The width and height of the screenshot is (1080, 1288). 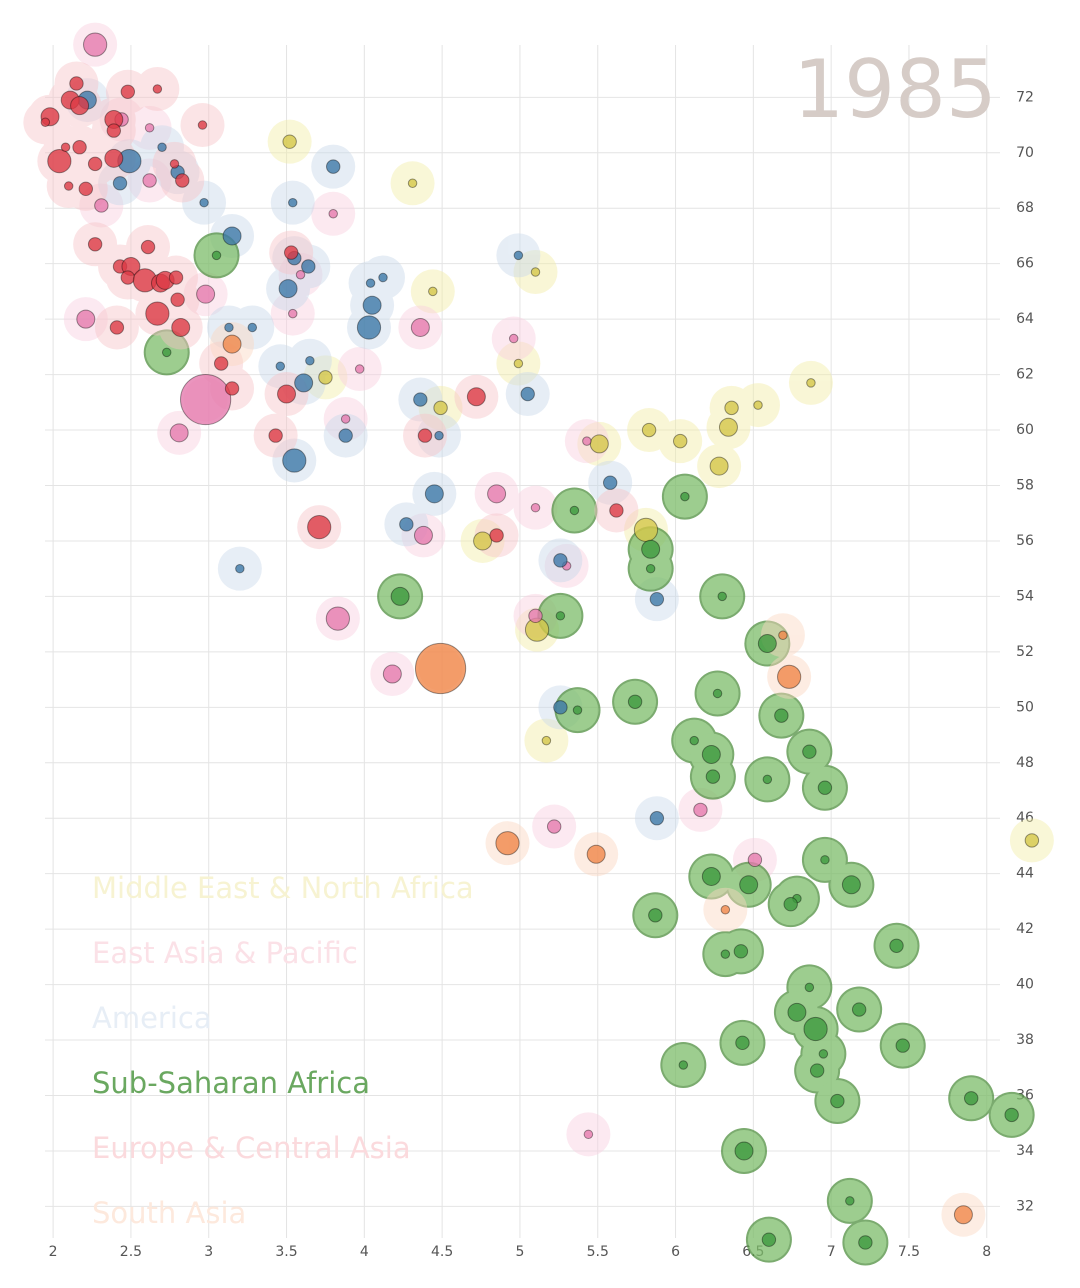 What do you see at coordinates (1025, 319) in the screenshot?
I see `y-tick-label: 64` at bounding box center [1025, 319].